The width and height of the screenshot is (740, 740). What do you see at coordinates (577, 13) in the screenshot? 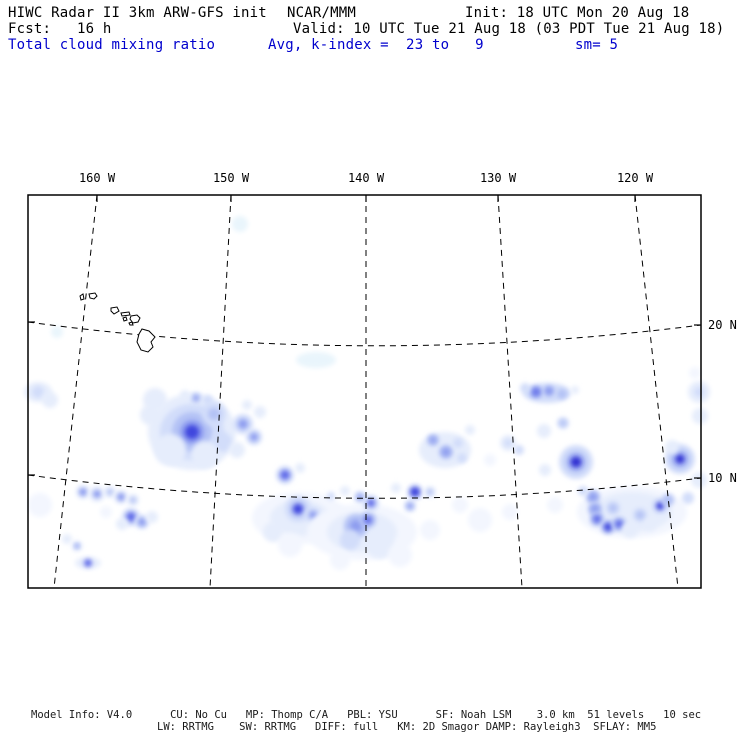
I see `init-time: Init: 18 UTC Mon 20 Aug 18` at bounding box center [577, 13].